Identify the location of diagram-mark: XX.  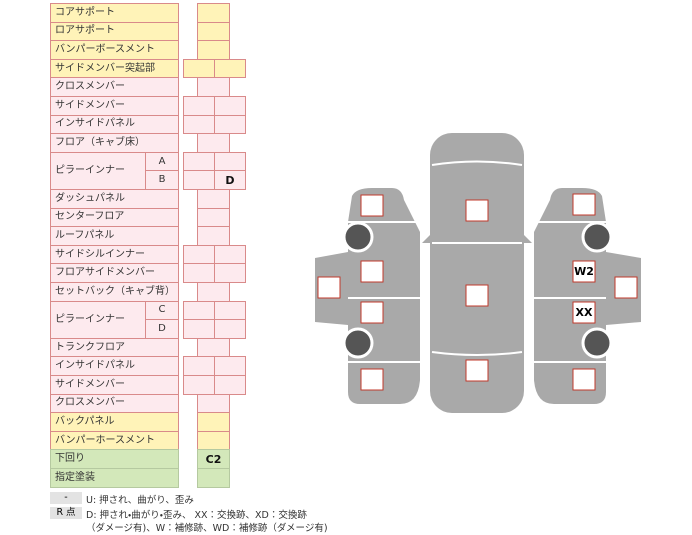
(584, 312).